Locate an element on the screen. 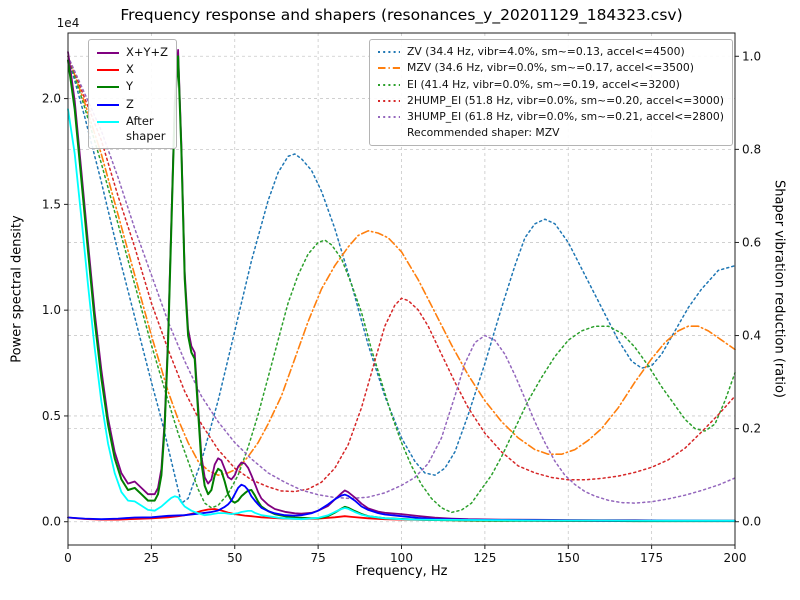  left-y-tick-label: 1.5 is located at coordinates (51, 204).